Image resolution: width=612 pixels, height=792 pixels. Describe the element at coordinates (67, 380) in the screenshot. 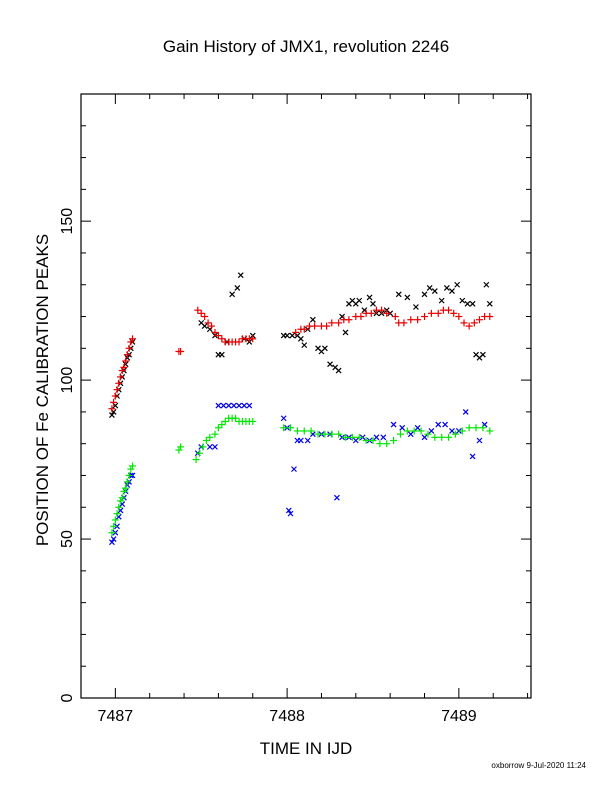

I see `y-tick-label: 100` at that location.